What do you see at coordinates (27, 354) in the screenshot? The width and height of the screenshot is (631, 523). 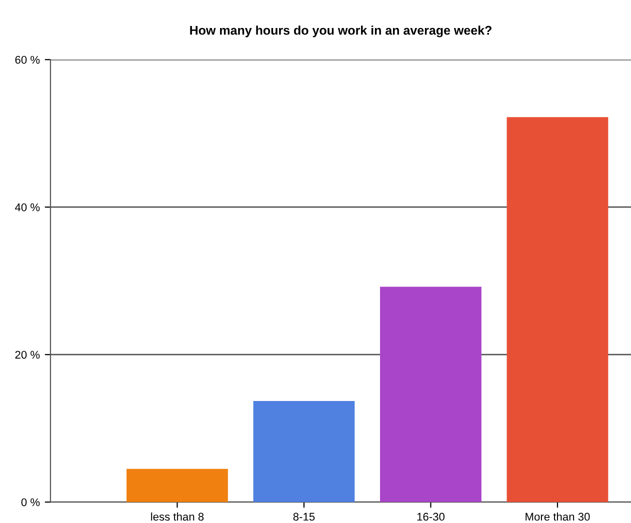 I see `y-tick-label: 20 %` at bounding box center [27, 354].